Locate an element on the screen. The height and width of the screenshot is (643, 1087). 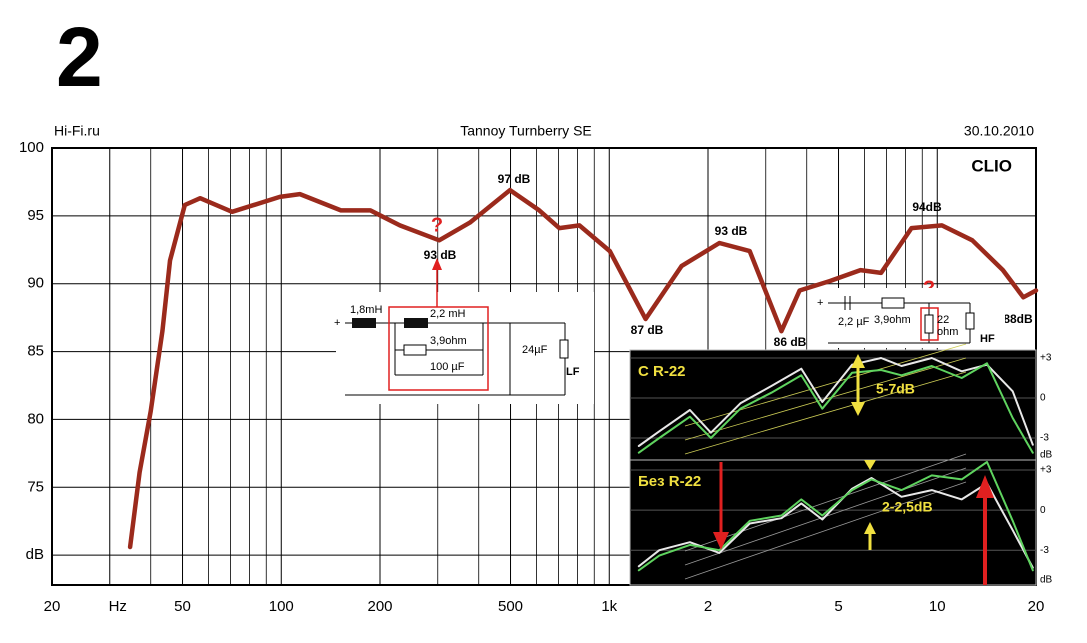
annotation: 94dB is located at coordinates (927, 207).